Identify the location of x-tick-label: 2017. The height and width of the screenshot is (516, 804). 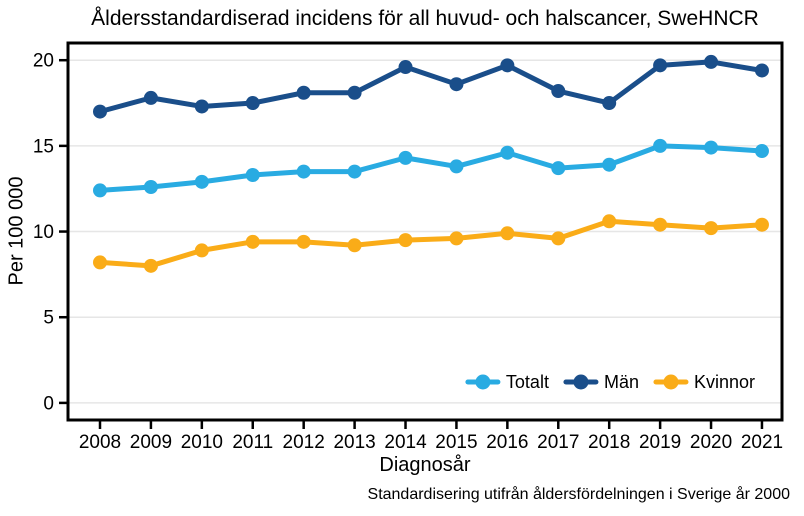
(558, 442).